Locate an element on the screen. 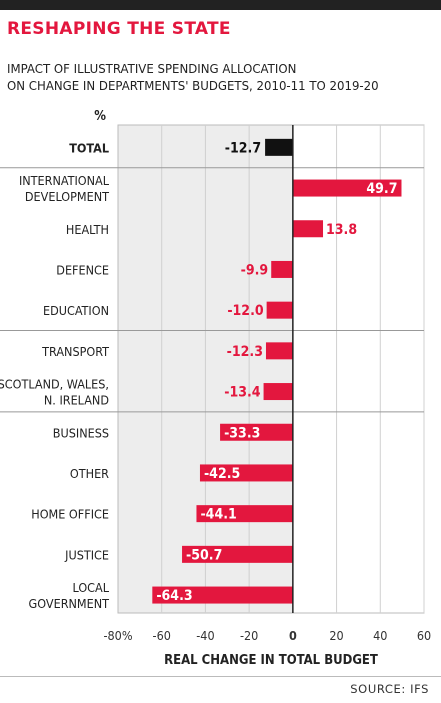 The height and width of the screenshot is (703, 441). x-axis-title: REAL CHANGE IN TOTAL BUDGET is located at coordinates (271, 660).